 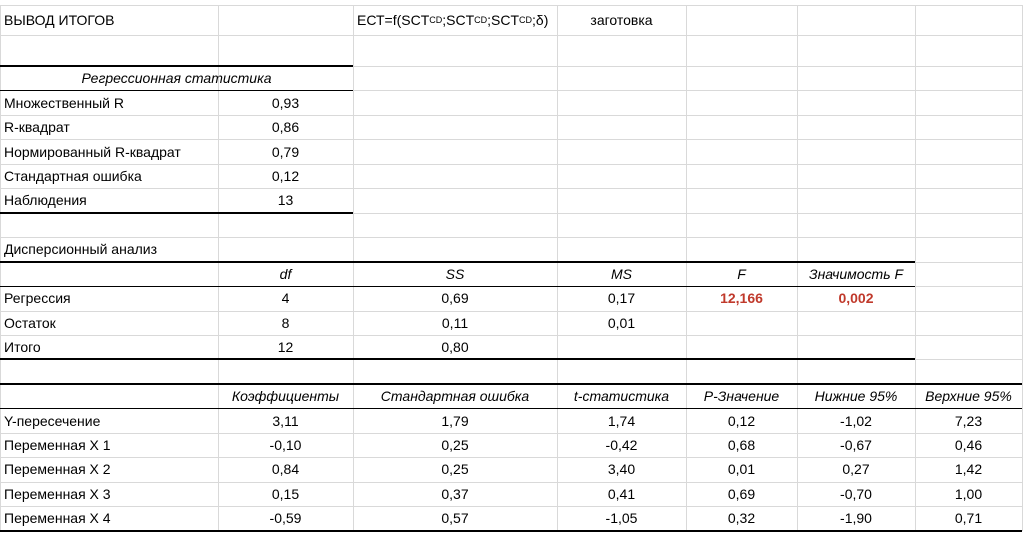 What do you see at coordinates (285, 493) in the screenshot?
I see `value: 0,15` at bounding box center [285, 493].